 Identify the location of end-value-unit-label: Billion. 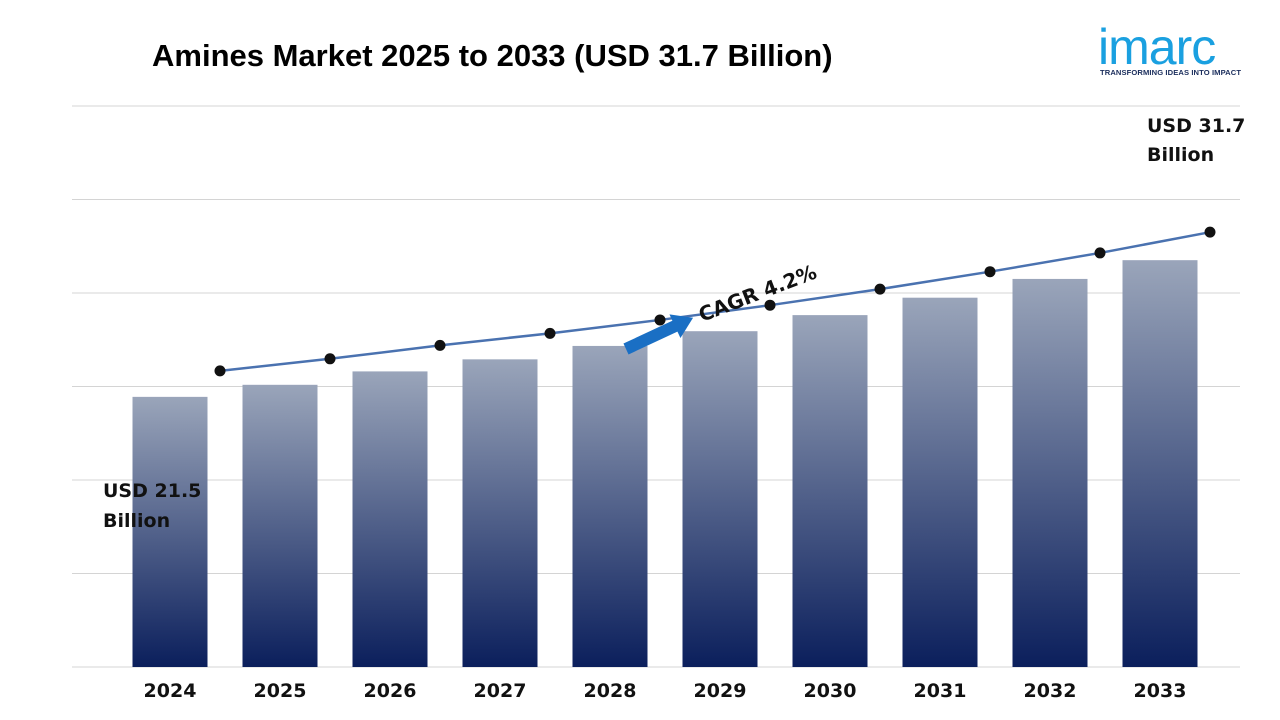
(1180, 155).